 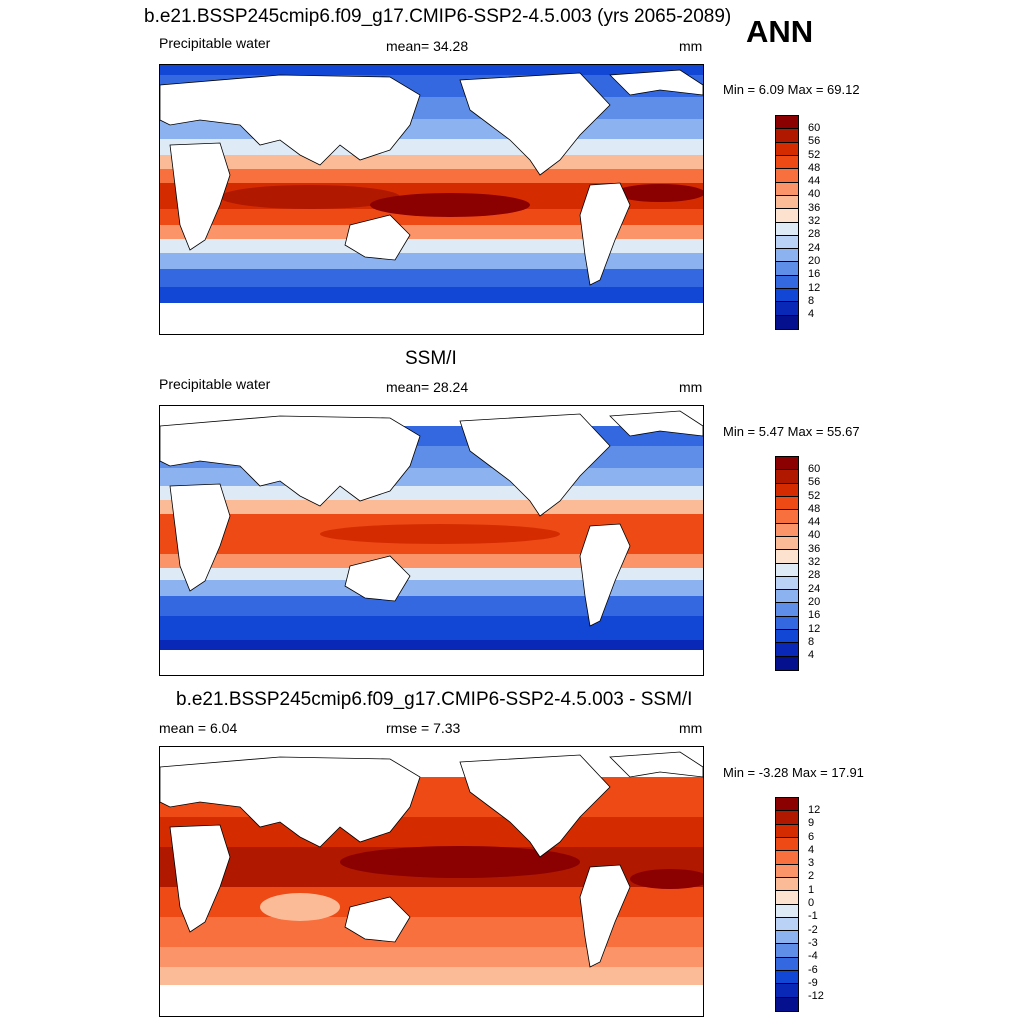 I want to click on colorbar-tick: 3, so click(x=811, y=863).